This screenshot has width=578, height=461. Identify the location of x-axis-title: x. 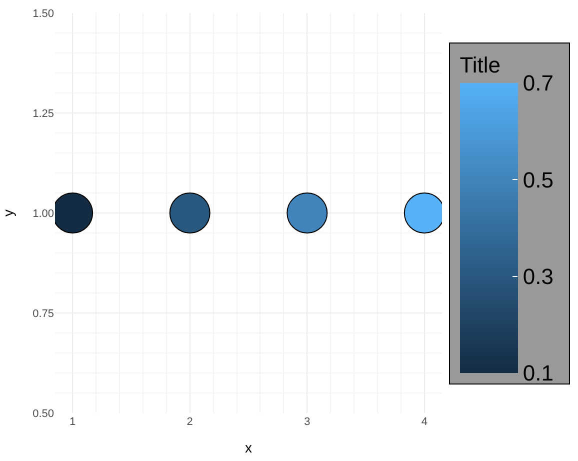
(248, 447).